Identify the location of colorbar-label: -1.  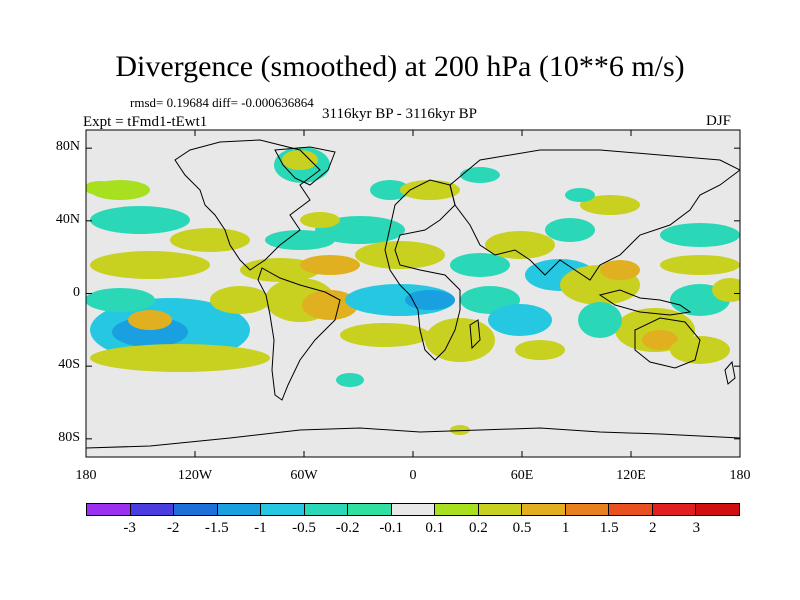
(260, 528).